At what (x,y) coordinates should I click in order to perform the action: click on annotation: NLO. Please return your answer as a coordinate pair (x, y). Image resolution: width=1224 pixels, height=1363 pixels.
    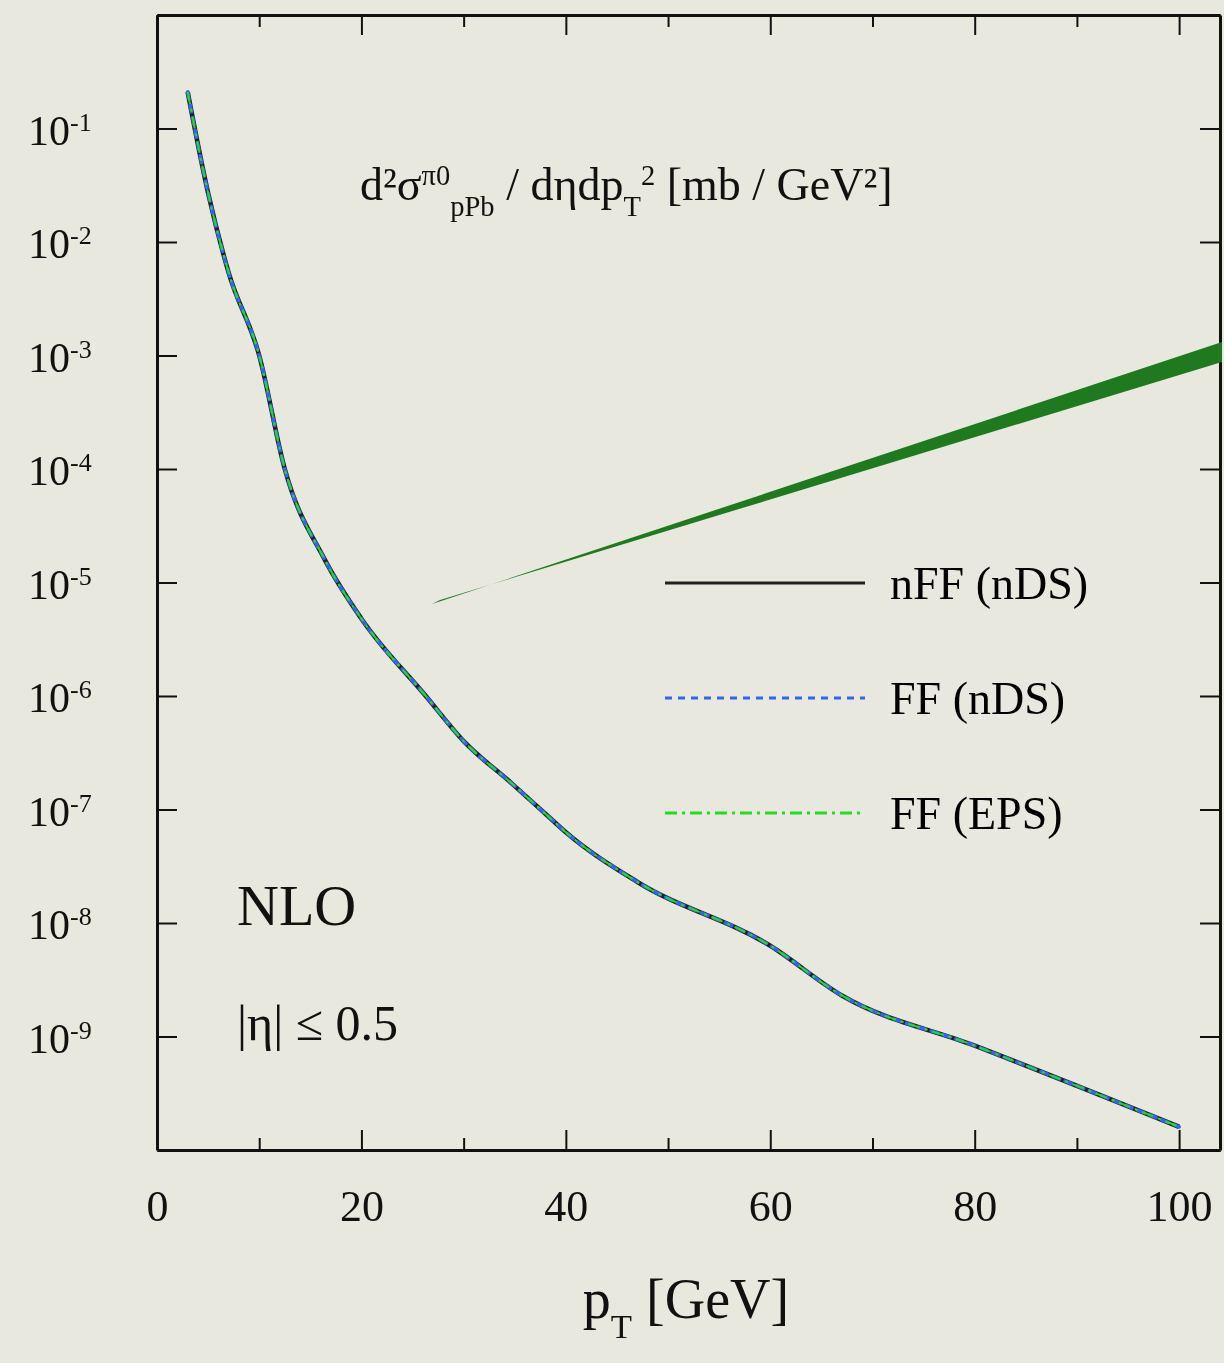
    Looking at the image, I should click on (297, 905).